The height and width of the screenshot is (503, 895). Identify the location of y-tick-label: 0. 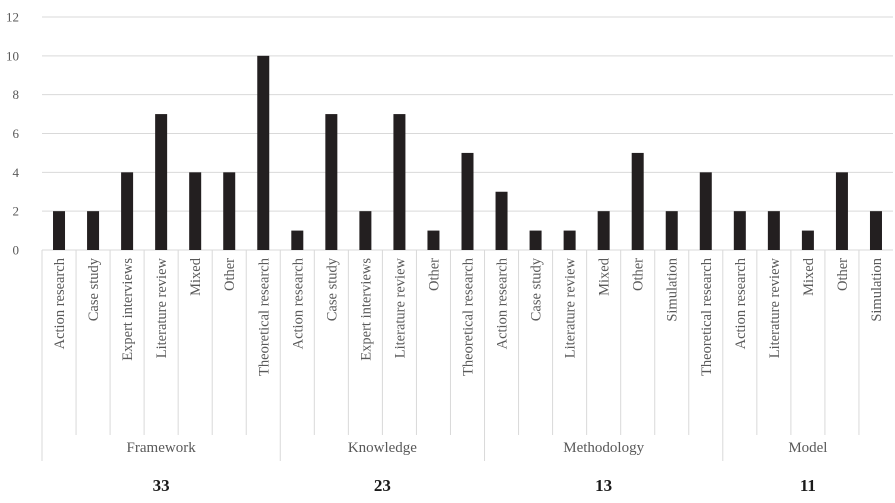
(16, 250).